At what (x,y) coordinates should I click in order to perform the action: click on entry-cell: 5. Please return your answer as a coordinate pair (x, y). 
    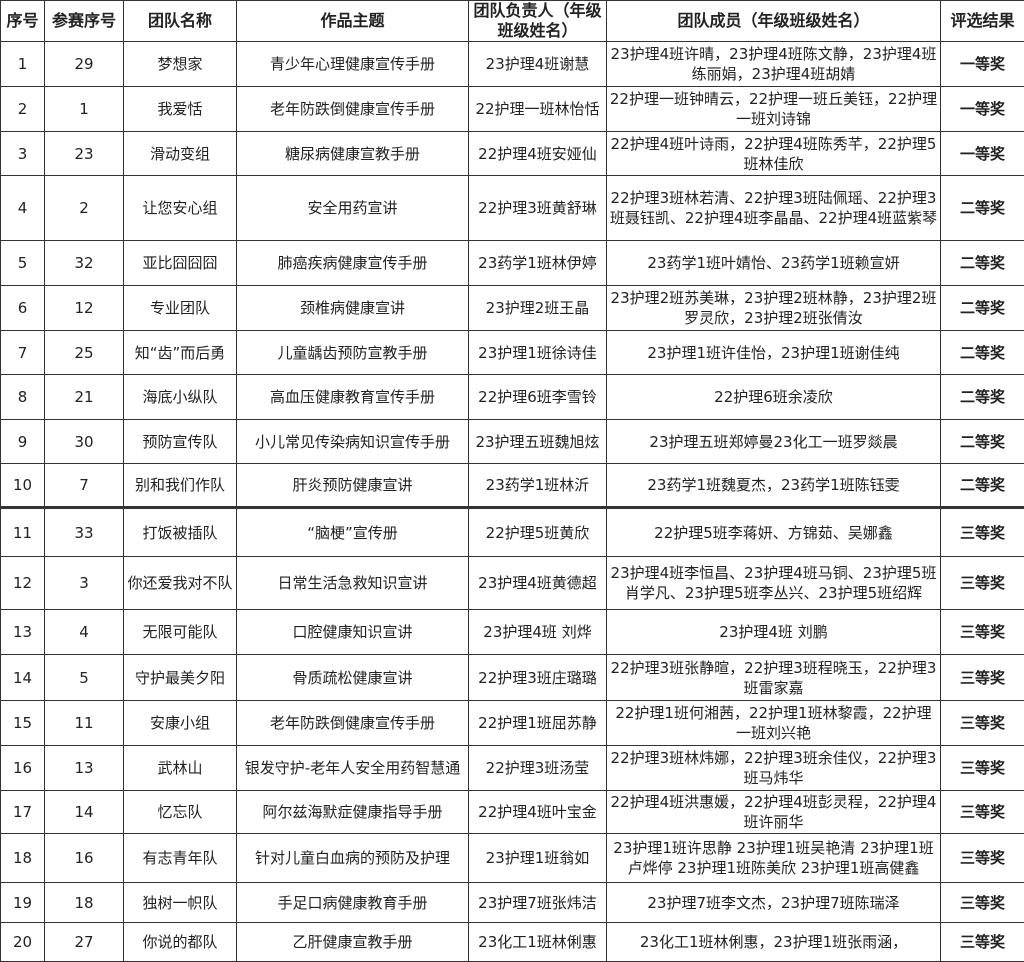
    Looking at the image, I should click on (84, 678).